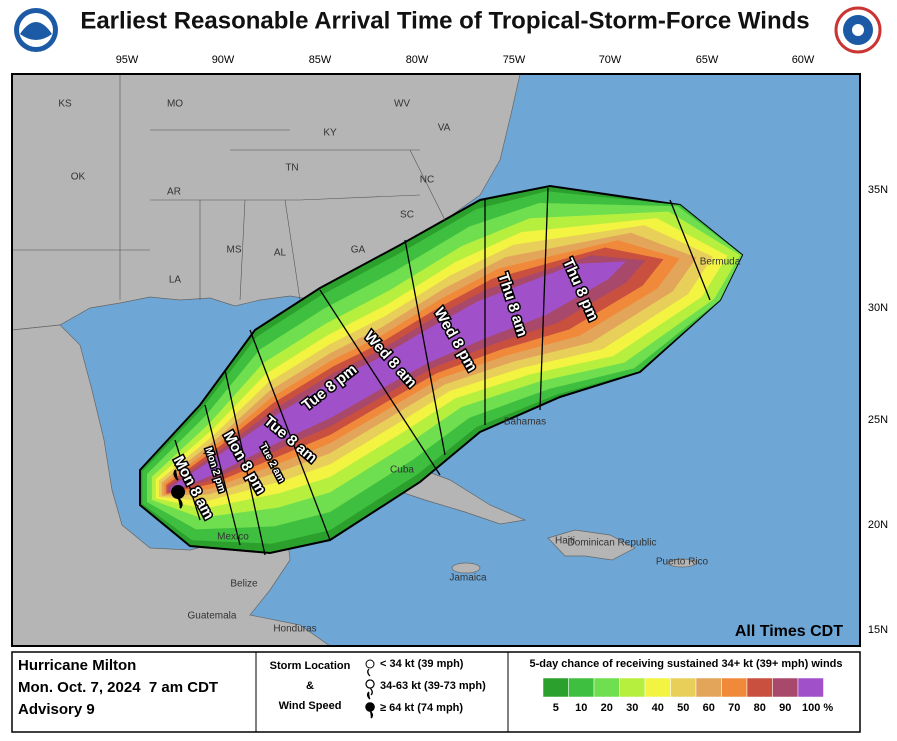 This screenshot has width=897, height=741. Describe the element at coordinates (370, 705) in the screenshot. I see `symbol-hurricane` at that location.